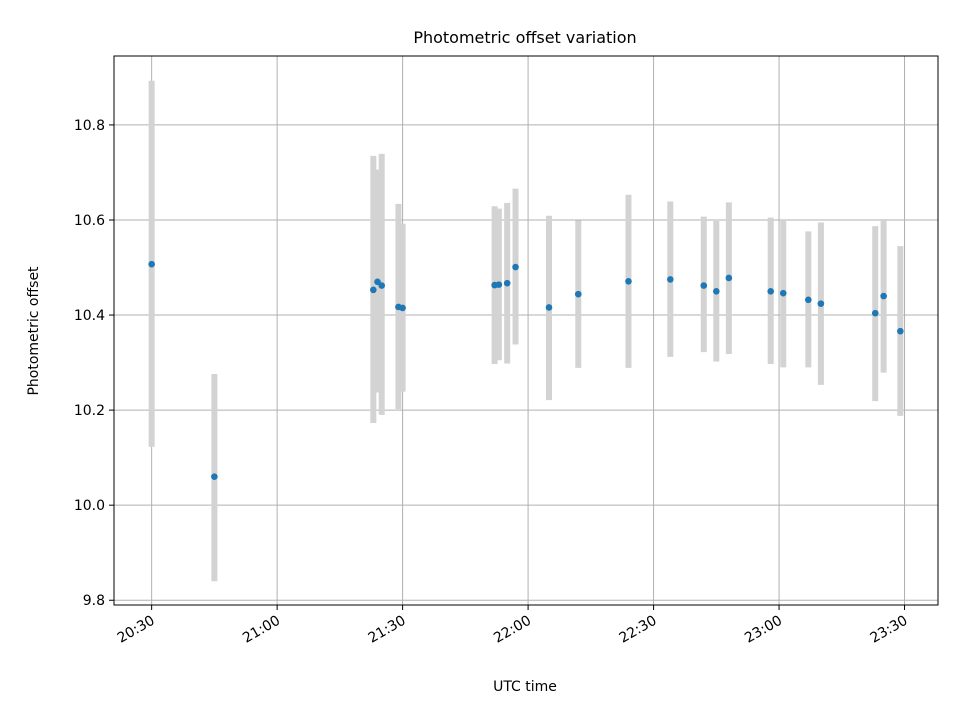 Image resolution: width=960 pixels, height=720 pixels. I want to click on y-tick-label: 10.0, so click(89, 506).